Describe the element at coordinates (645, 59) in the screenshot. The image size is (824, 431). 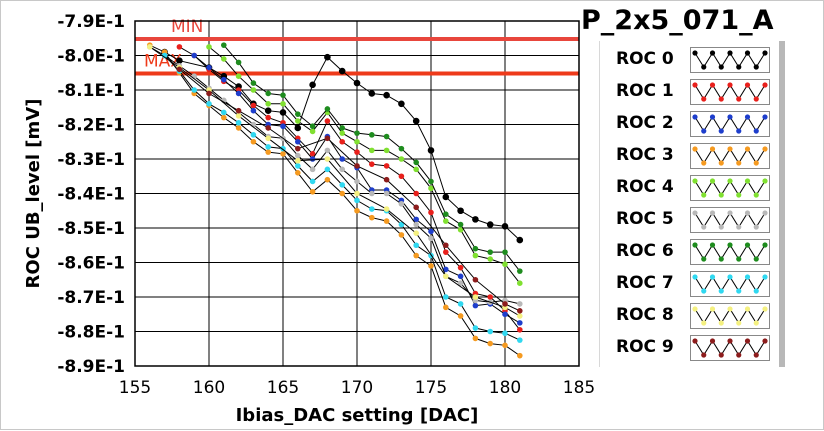
I see `legend-label: ROC 0` at that location.